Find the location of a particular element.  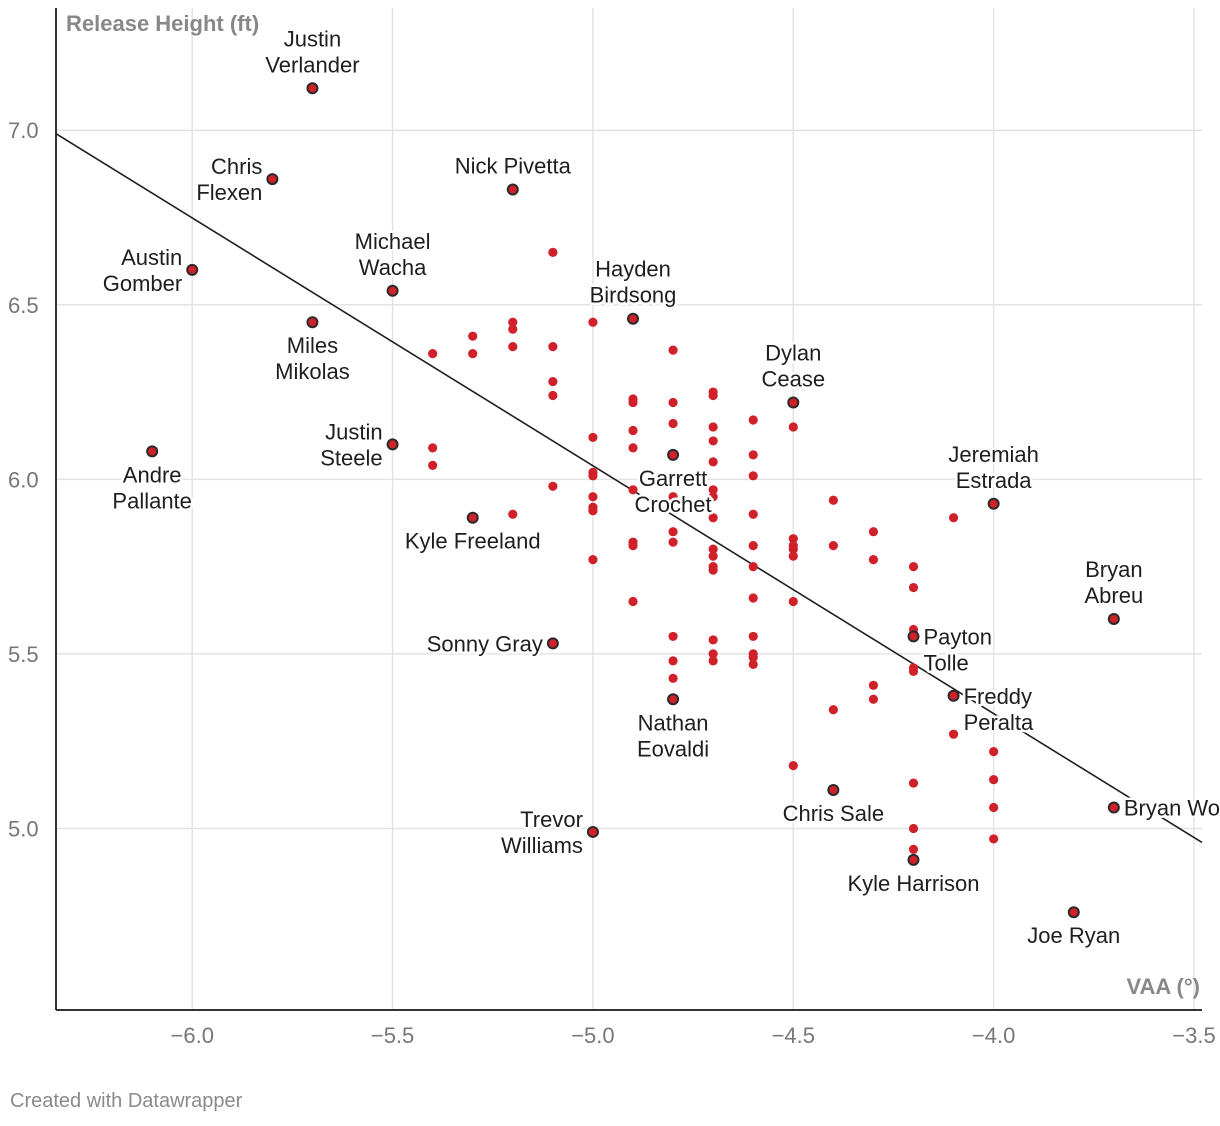

point-label-line: Chris is located at coordinates (236, 166).